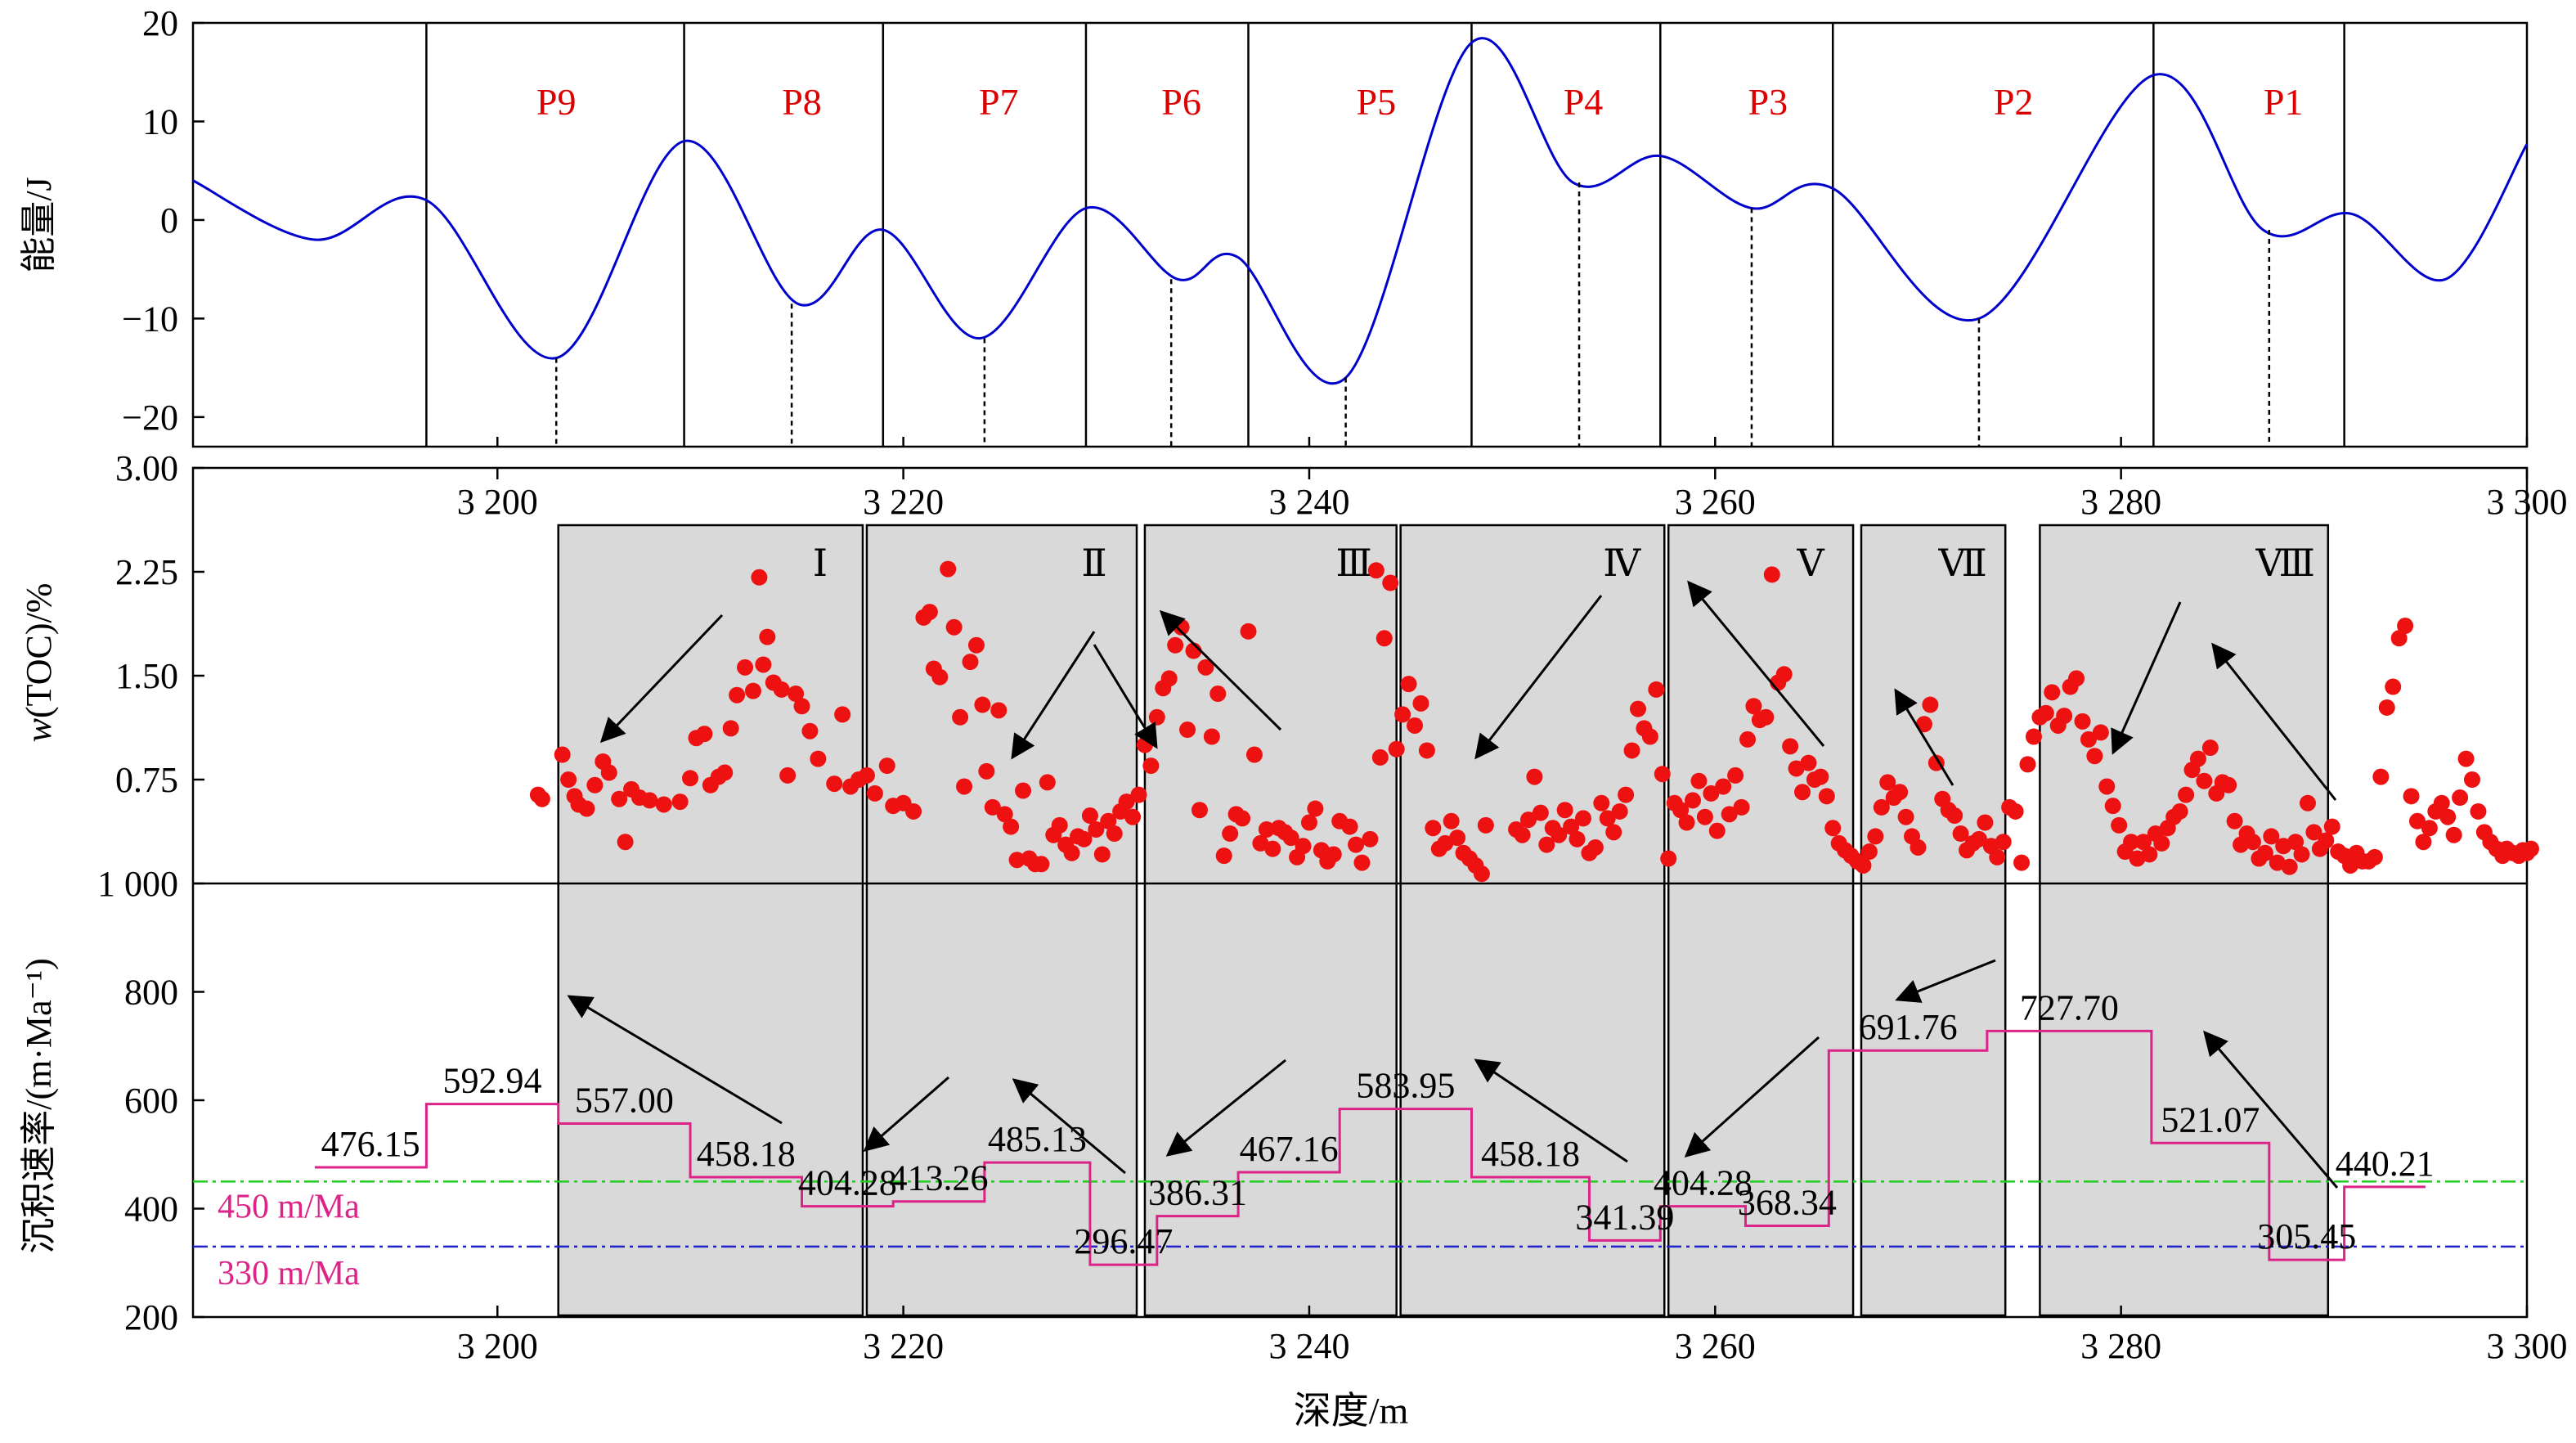  Describe the element at coordinates (747, 1154) in the screenshot. I see `rate-value-label: 458.18` at that location.